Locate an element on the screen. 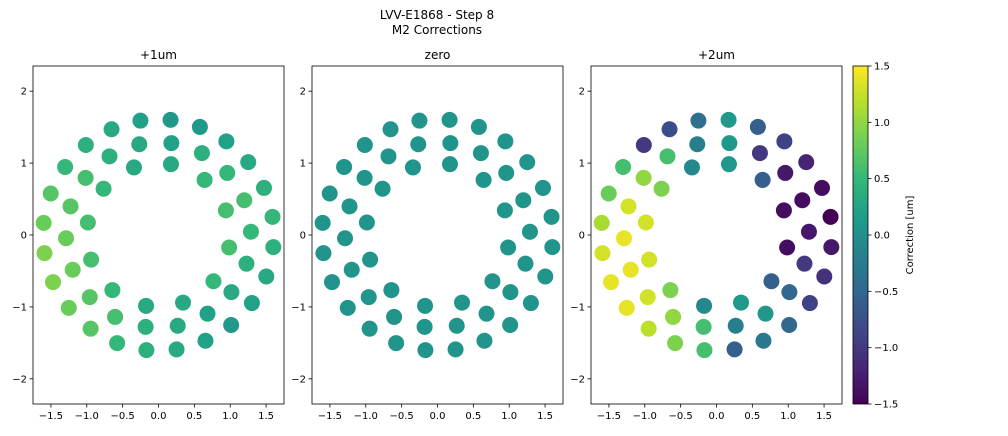 Image resolution: width=1008 pixels, height=436 pixels. panel-title: +2um is located at coordinates (716, 55).